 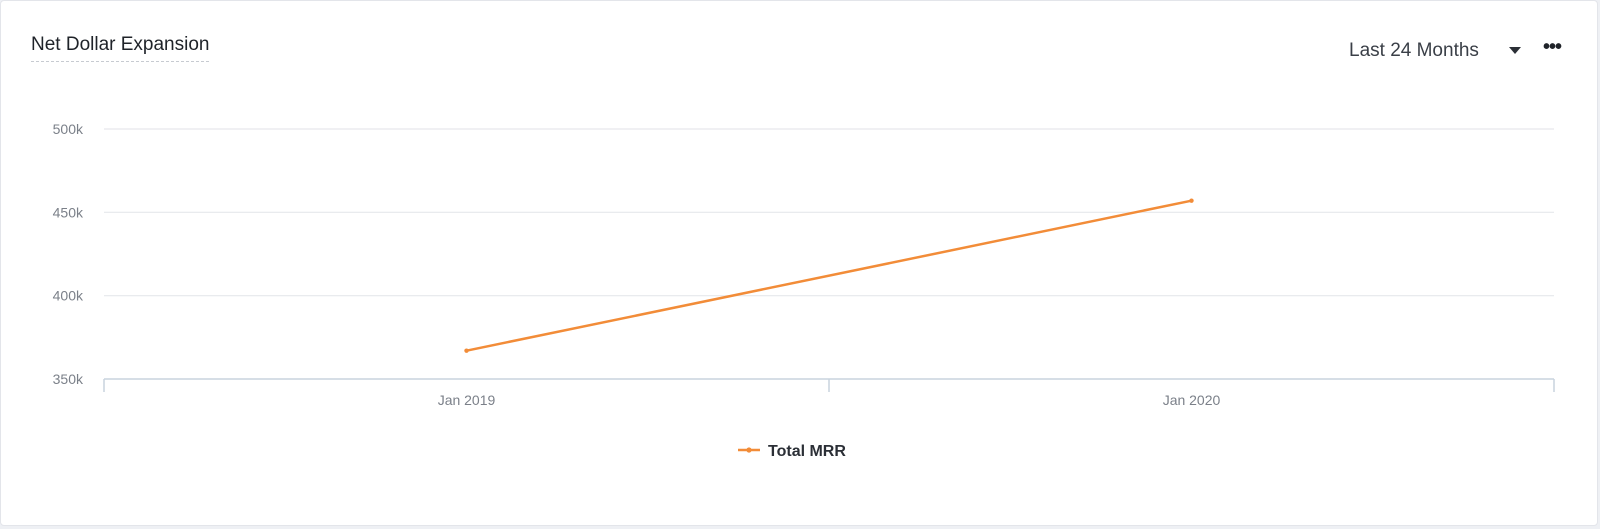 What do you see at coordinates (68, 212) in the screenshot?
I see `y-tick-label: 450k` at bounding box center [68, 212].